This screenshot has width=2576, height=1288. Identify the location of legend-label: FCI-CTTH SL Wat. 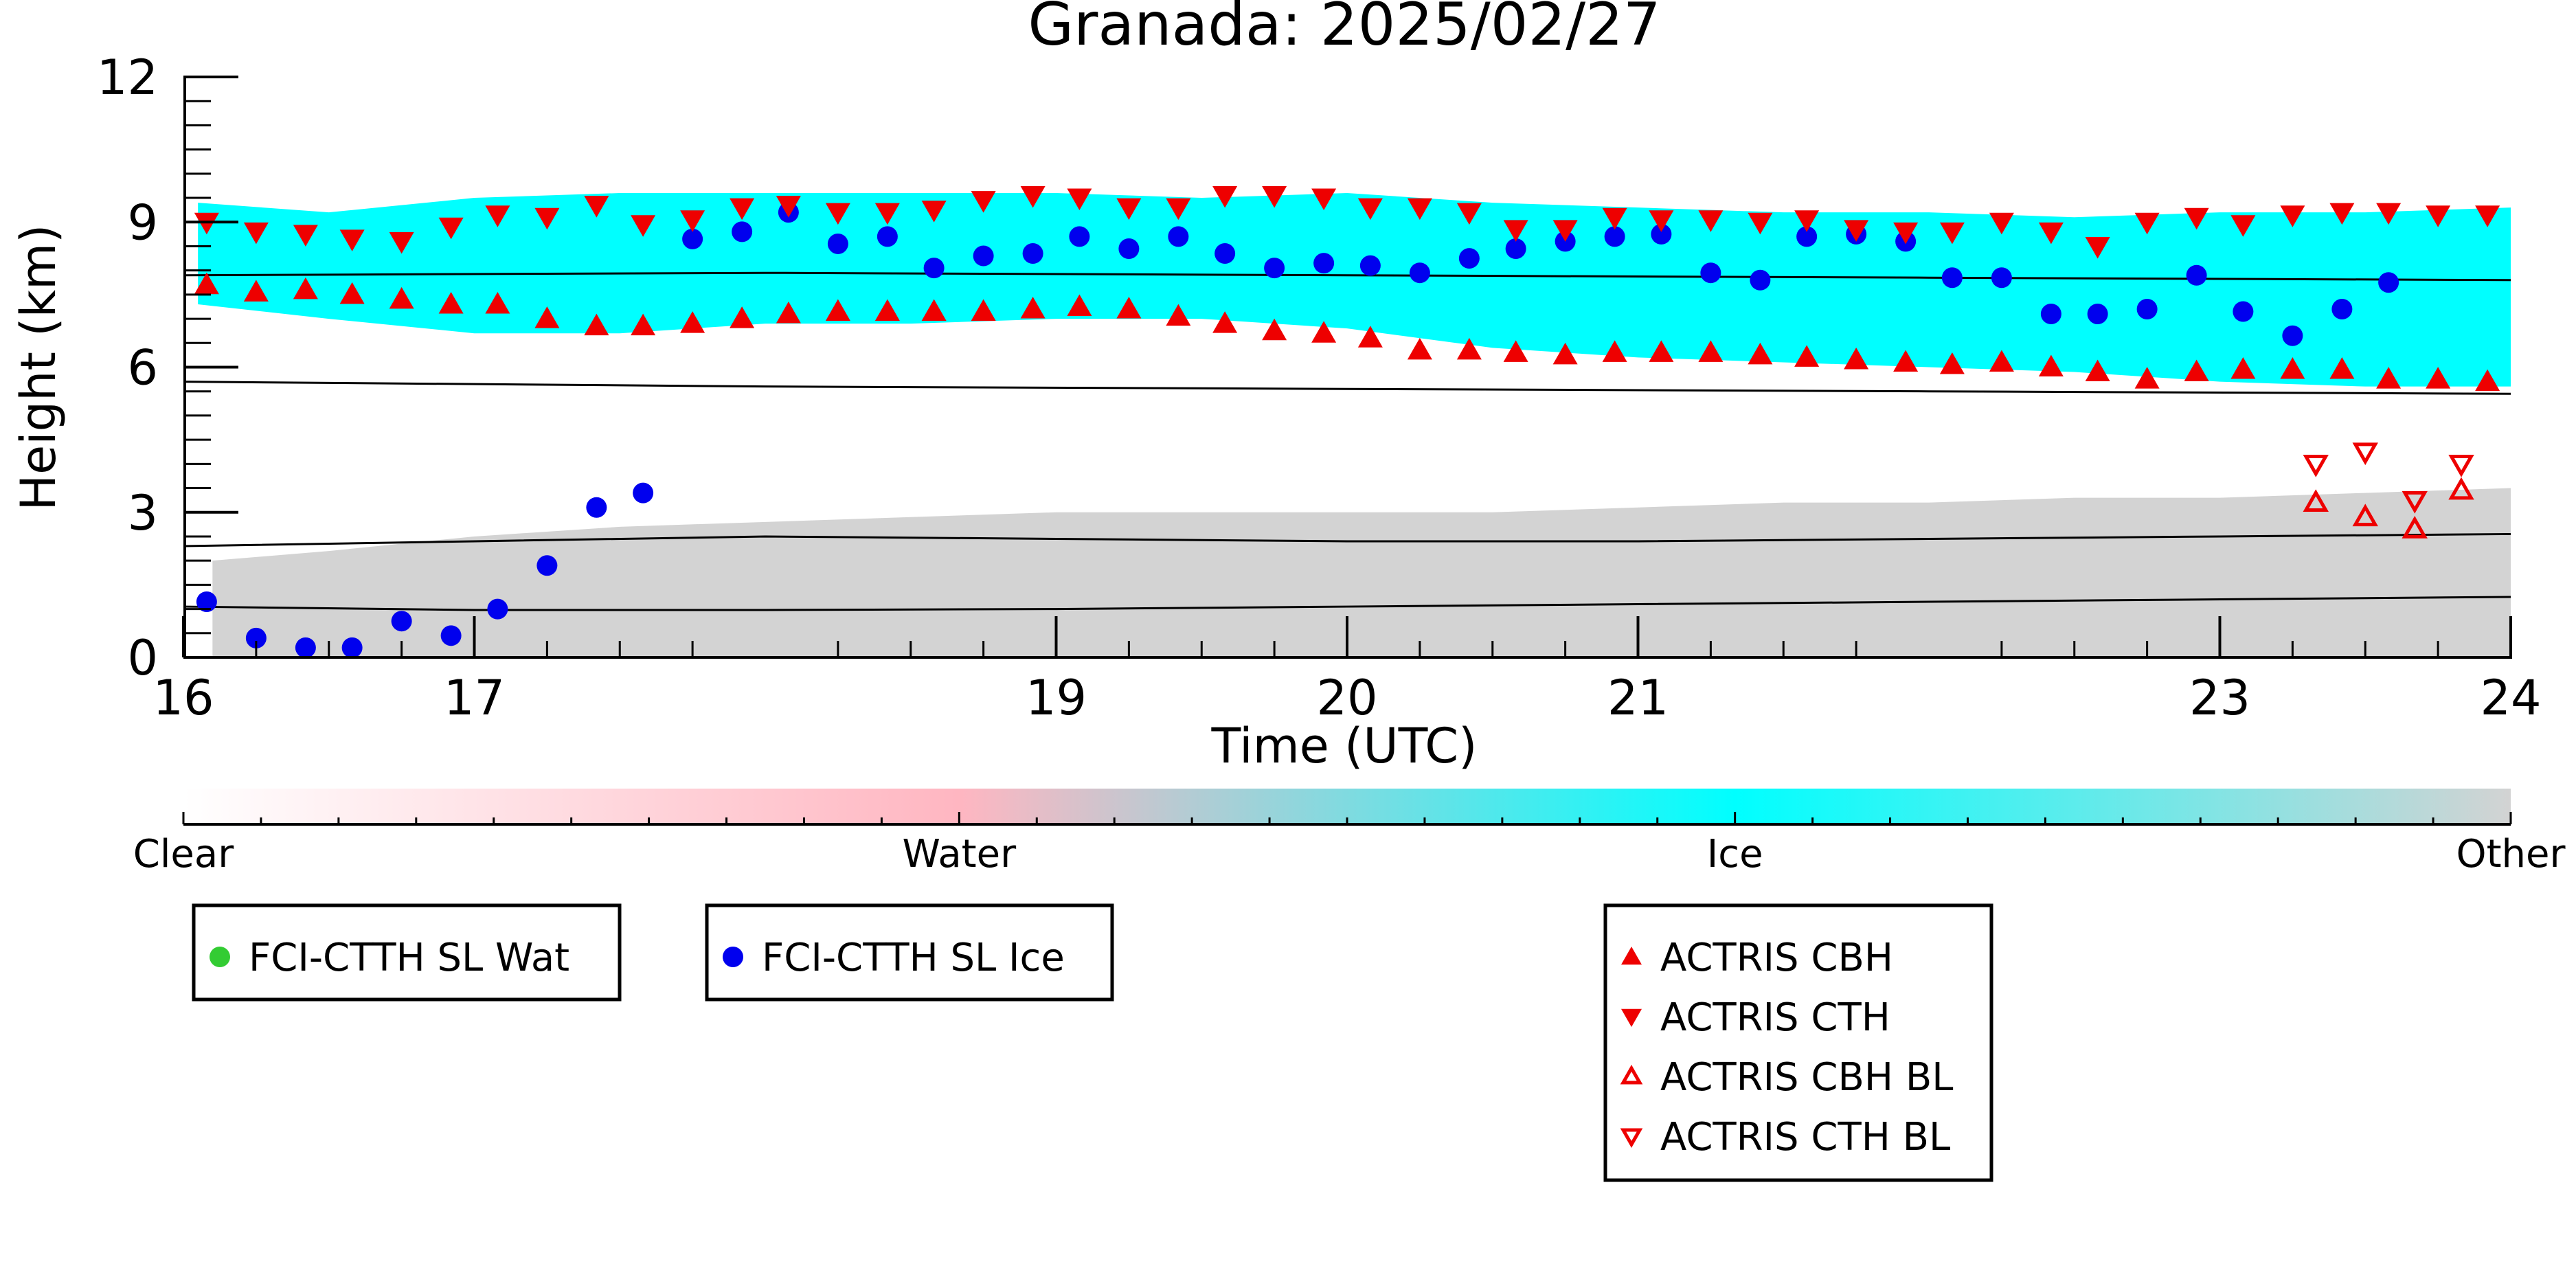
(409, 958).